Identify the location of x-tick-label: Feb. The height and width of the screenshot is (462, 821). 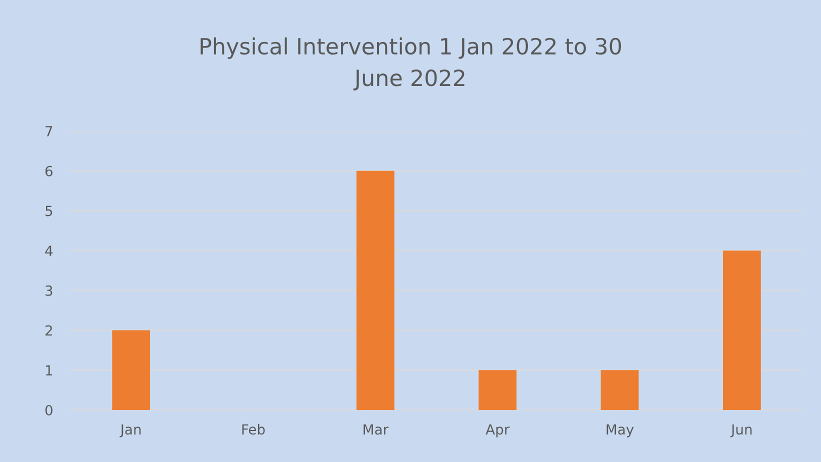
(253, 429).